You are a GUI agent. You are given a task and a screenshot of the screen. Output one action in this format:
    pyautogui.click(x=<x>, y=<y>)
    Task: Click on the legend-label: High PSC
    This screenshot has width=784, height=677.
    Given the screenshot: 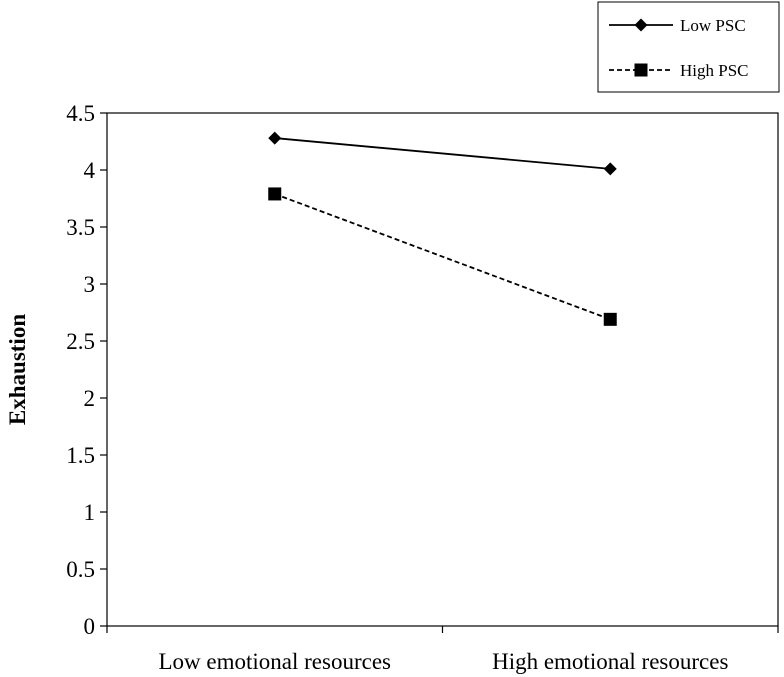 What is the action you would take?
    pyautogui.click(x=714, y=70)
    